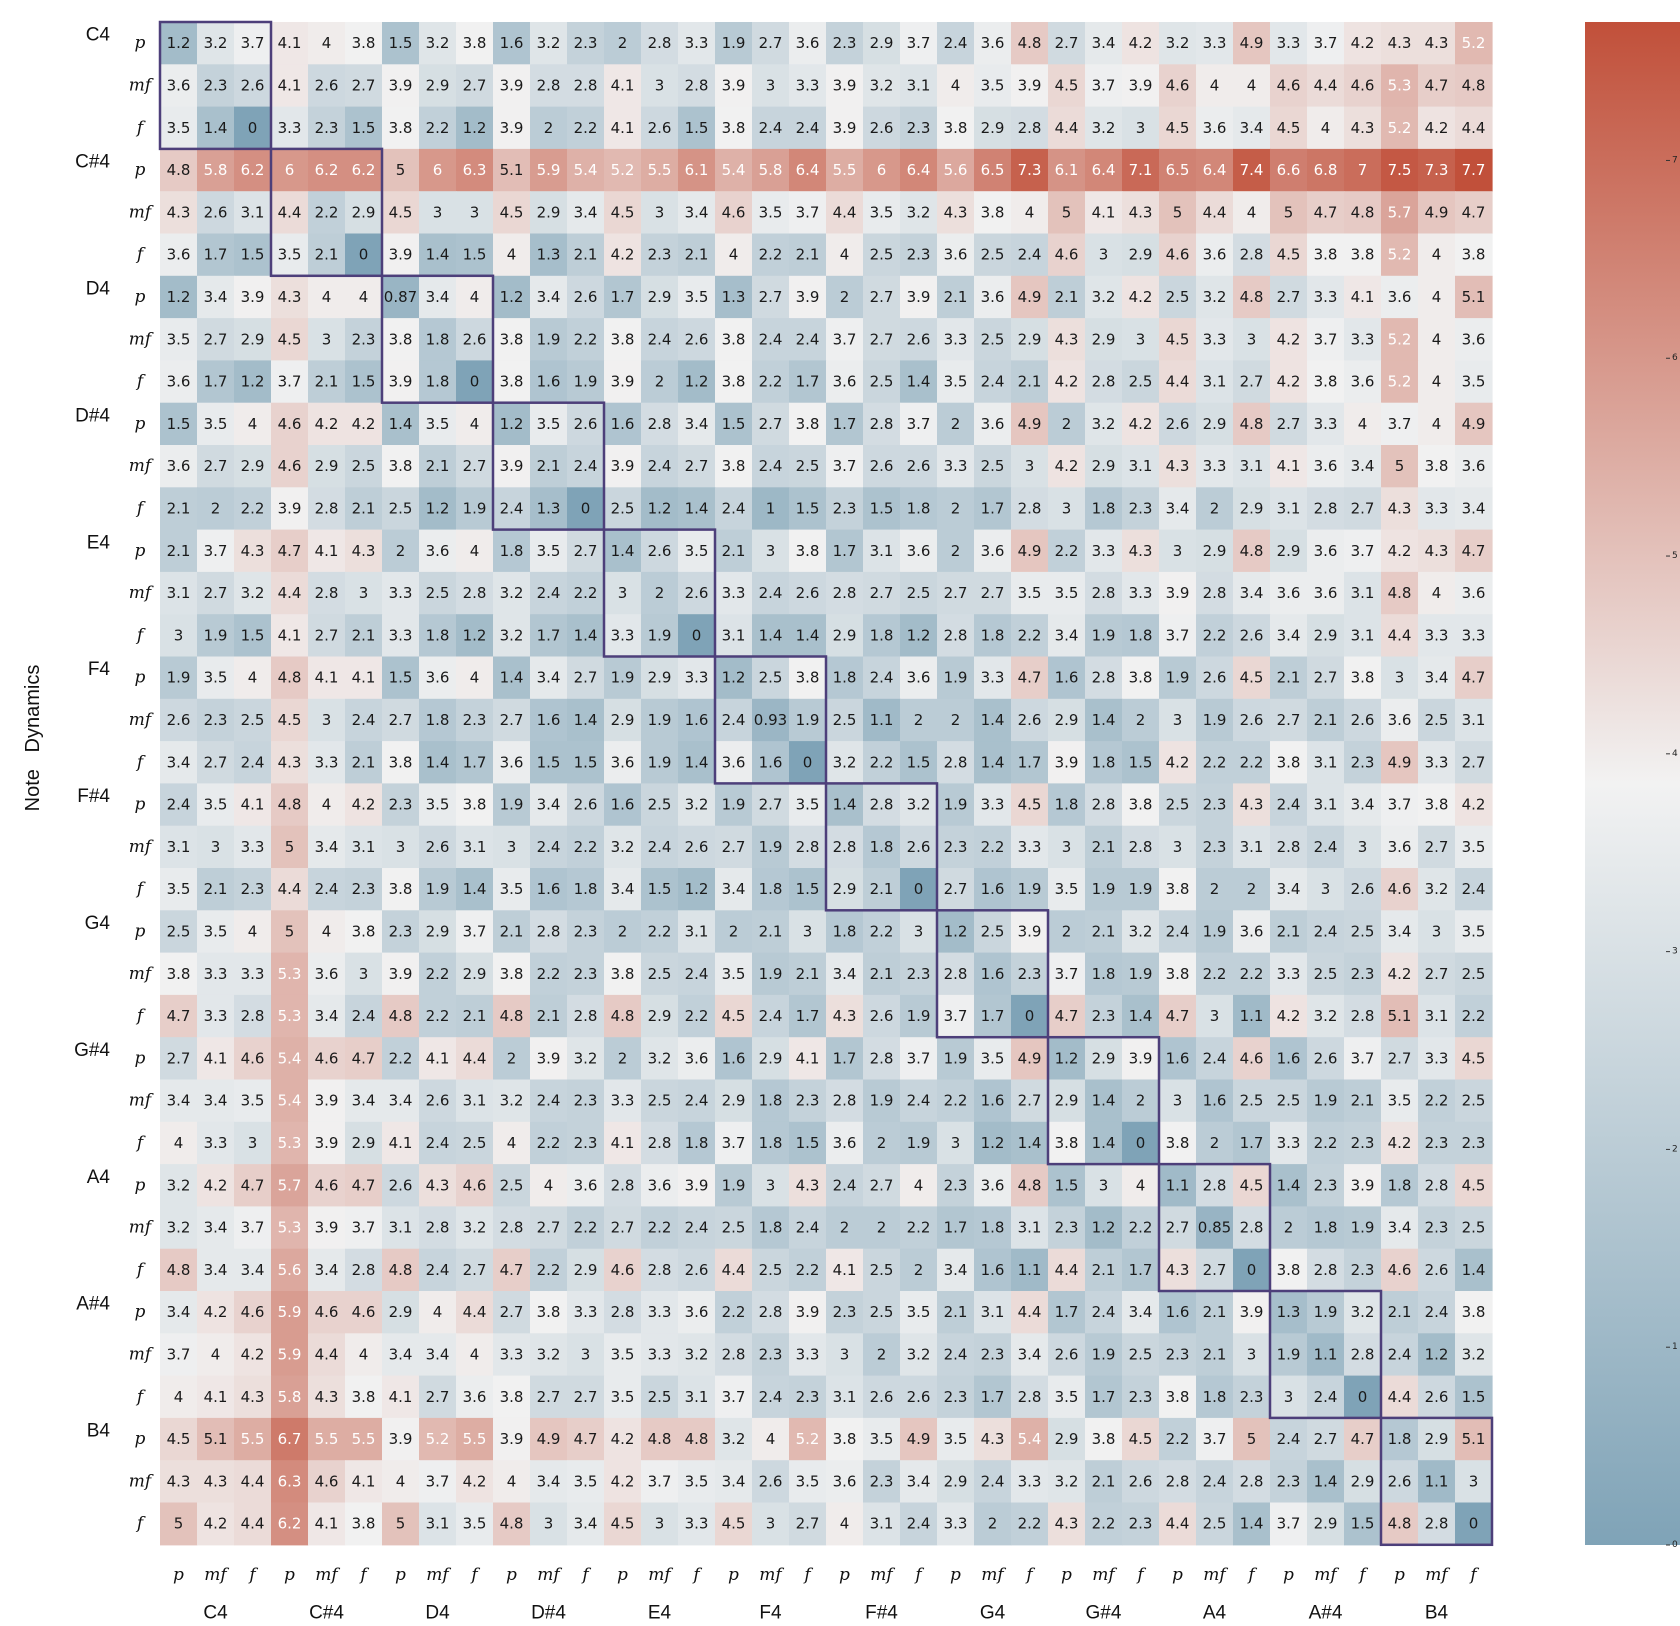  Describe the element at coordinates (1474, 762) in the screenshot. I see `cell-value-label: 2.7` at that location.